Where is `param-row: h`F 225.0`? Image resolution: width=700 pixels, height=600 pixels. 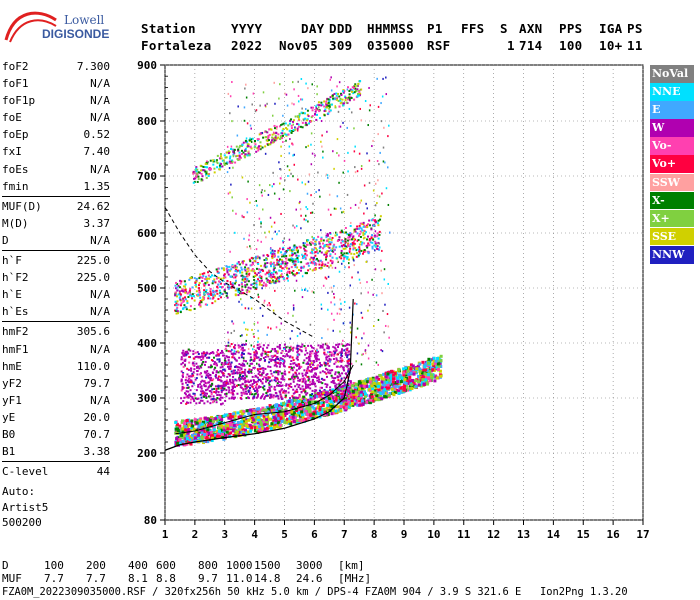
param-row: h`F 225.0 is located at coordinates (56, 260).